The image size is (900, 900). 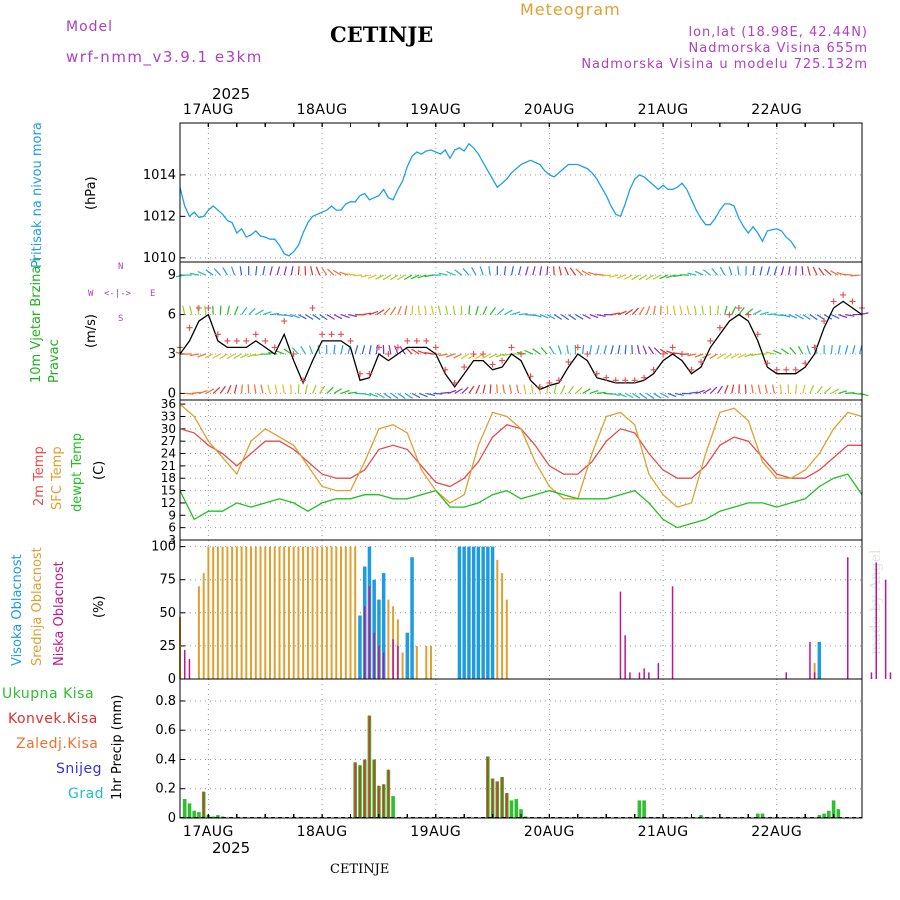 What do you see at coordinates (167, 646) in the screenshot?
I see `ytick-label: 25` at bounding box center [167, 646].